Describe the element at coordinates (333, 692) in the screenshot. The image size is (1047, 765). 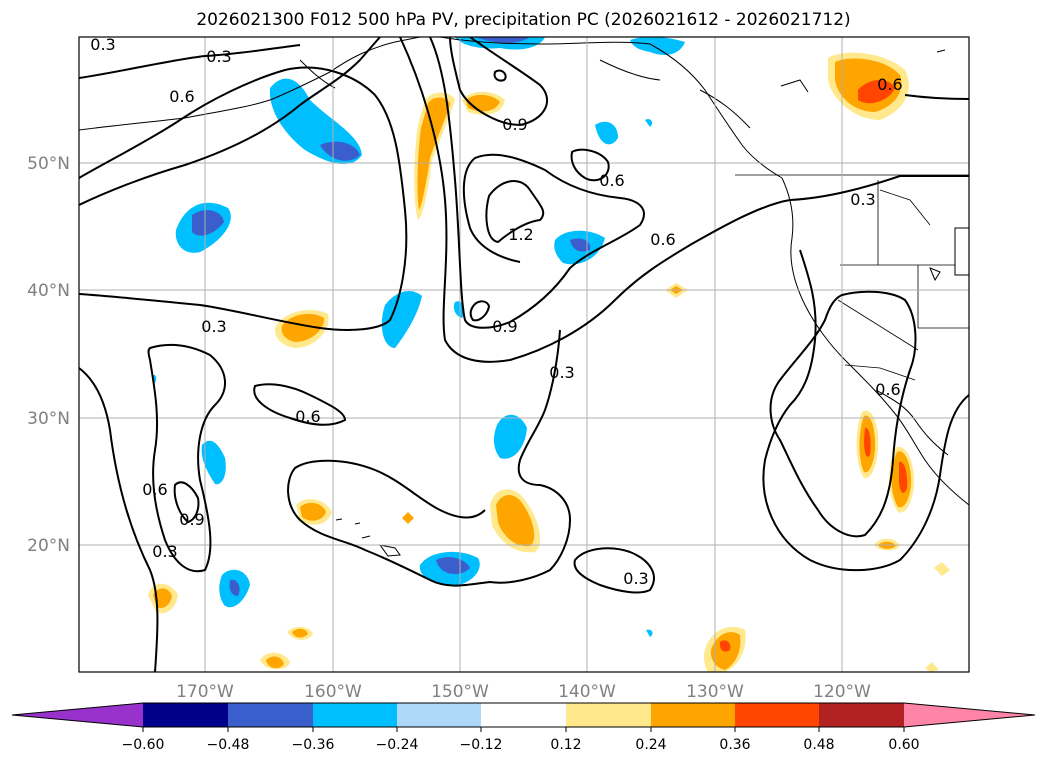
I see `lon-label: 160°W` at that location.